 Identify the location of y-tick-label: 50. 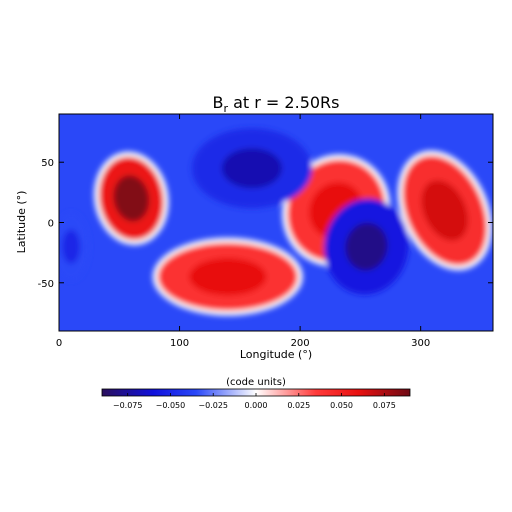
(47, 163).